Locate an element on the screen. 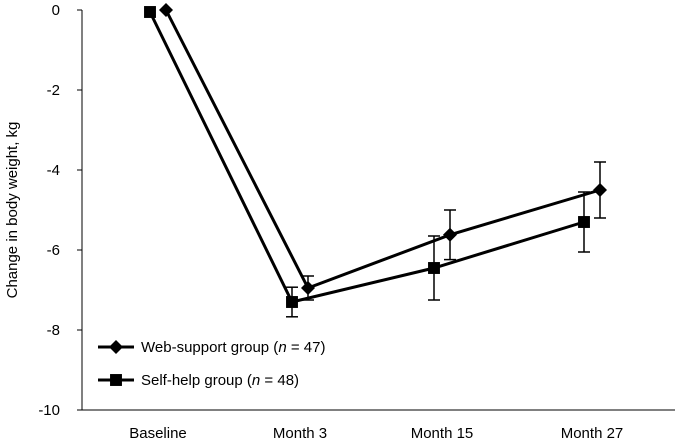  x-ticks: Baseline Month 3 Month 15 Month 27 is located at coordinates (376, 433).